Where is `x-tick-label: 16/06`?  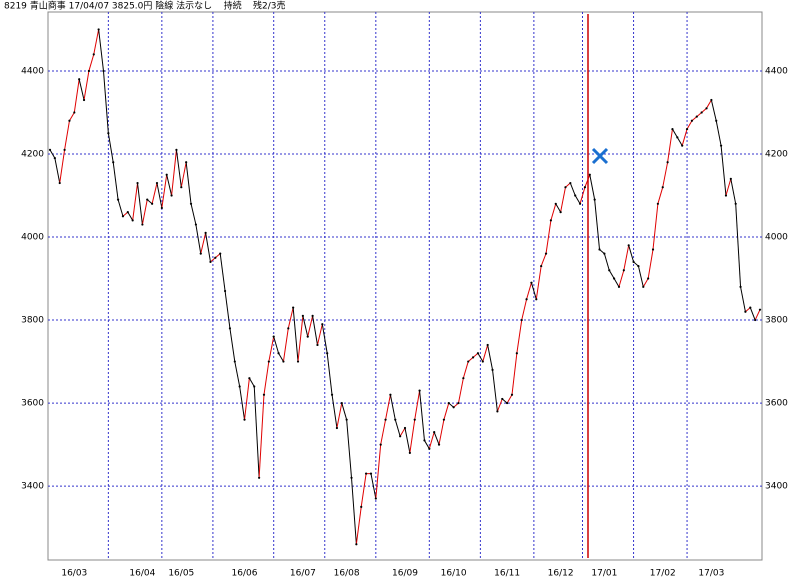 x-tick-label: 16/06 is located at coordinates (245, 574).